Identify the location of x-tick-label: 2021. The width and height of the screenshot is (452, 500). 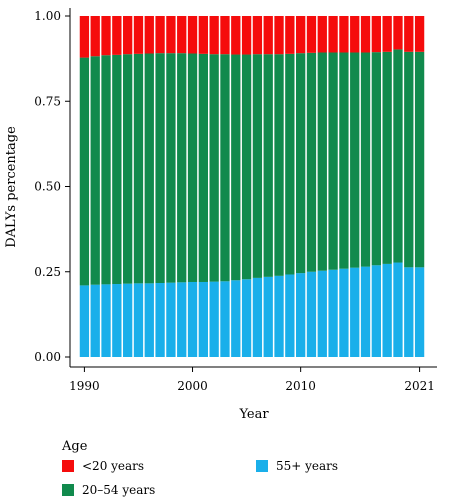
(419, 386).